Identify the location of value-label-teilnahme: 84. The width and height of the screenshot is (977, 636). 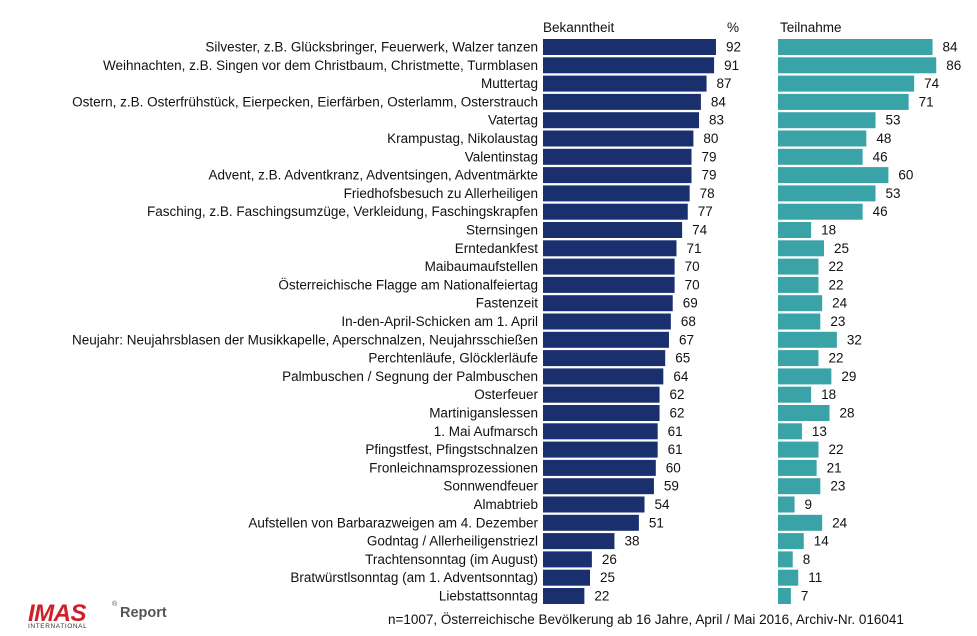
(951, 47).